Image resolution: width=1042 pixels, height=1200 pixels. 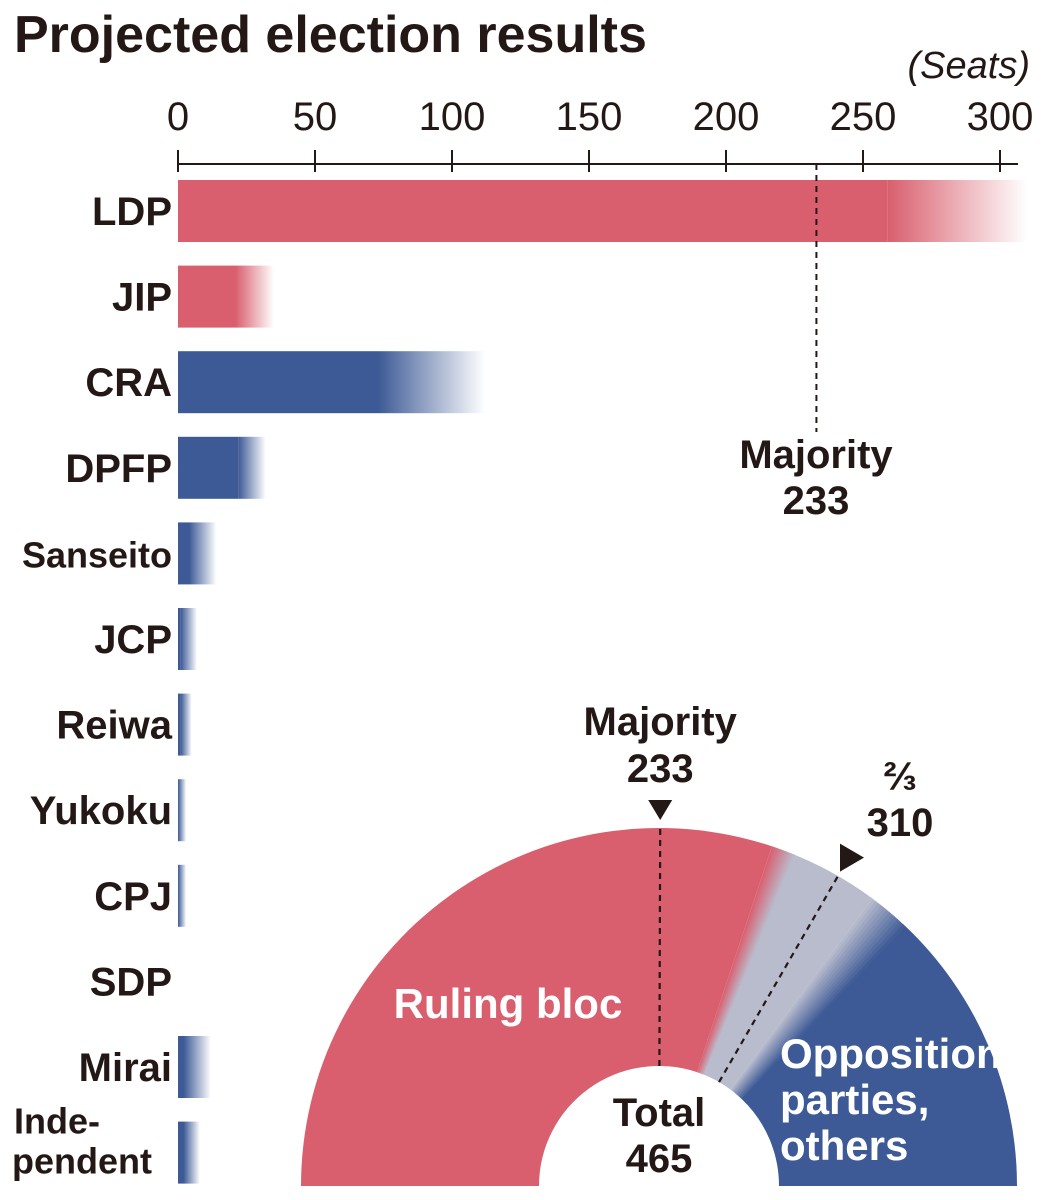 I want to click on semi-two-thirds-value: 310, so click(x=900, y=823).